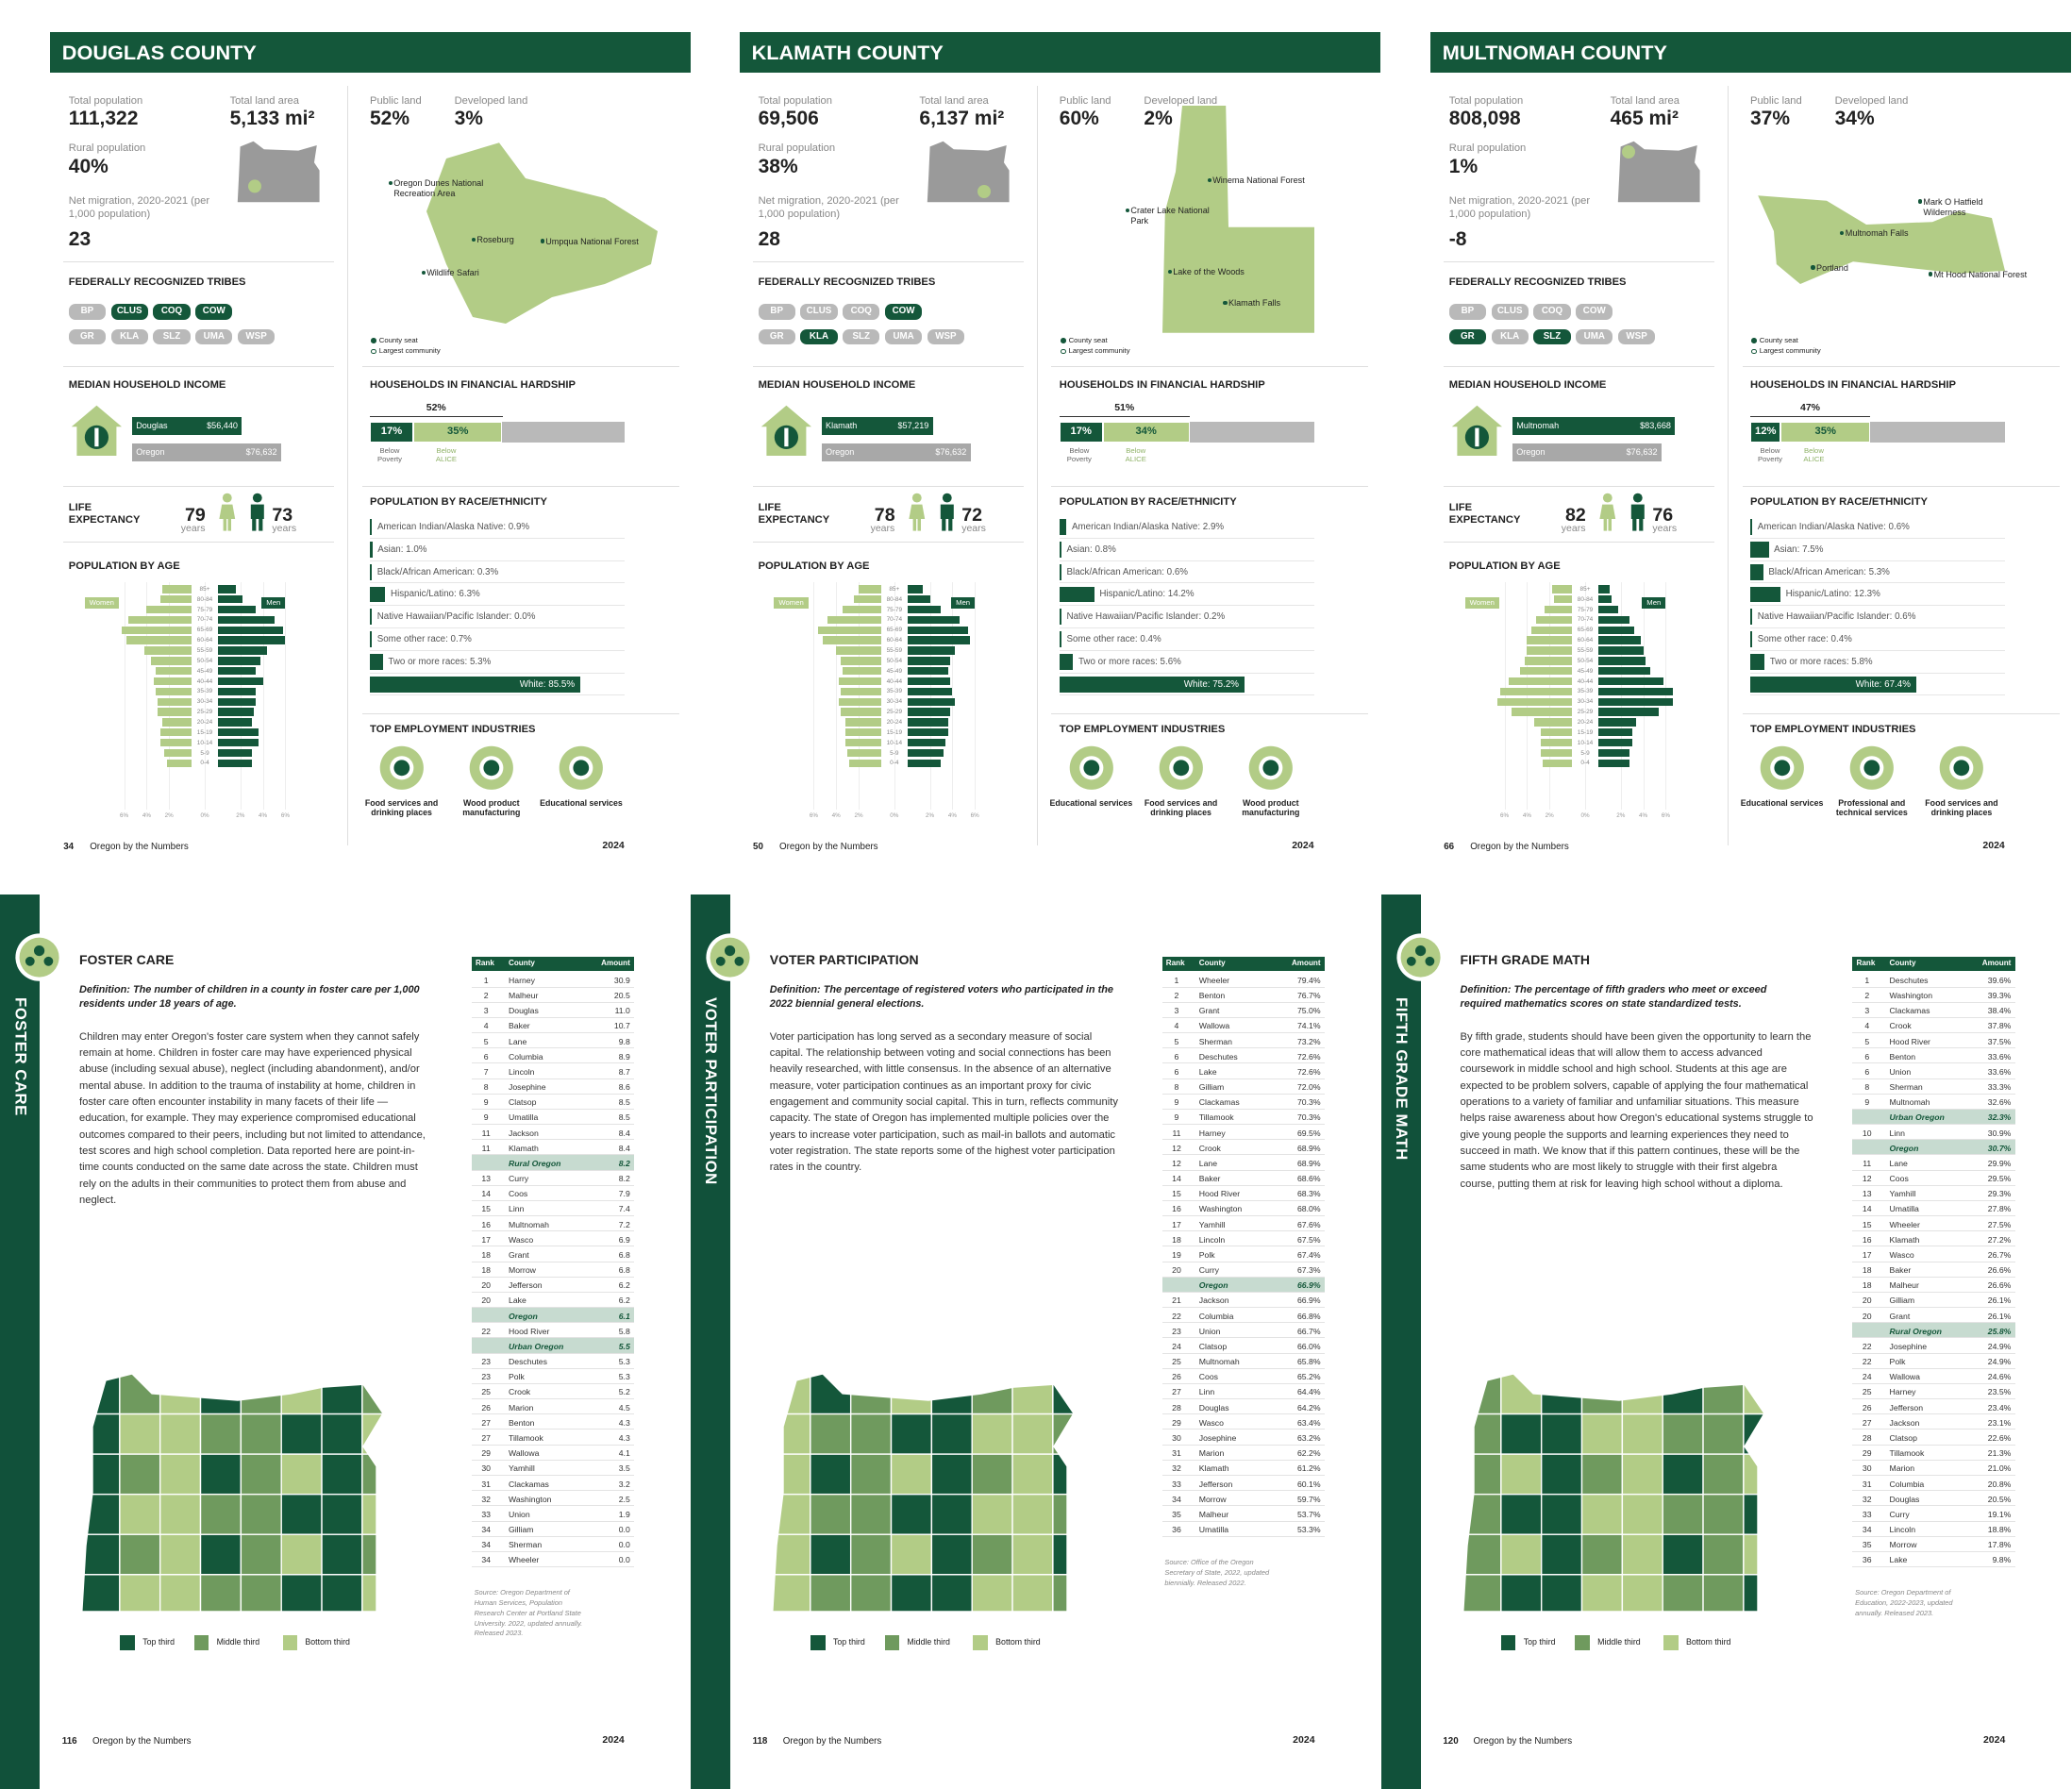 The width and height of the screenshot is (2072, 1789). Describe the element at coordinates (1225, 303) in the screenshot. I see `map-dot` at that location.